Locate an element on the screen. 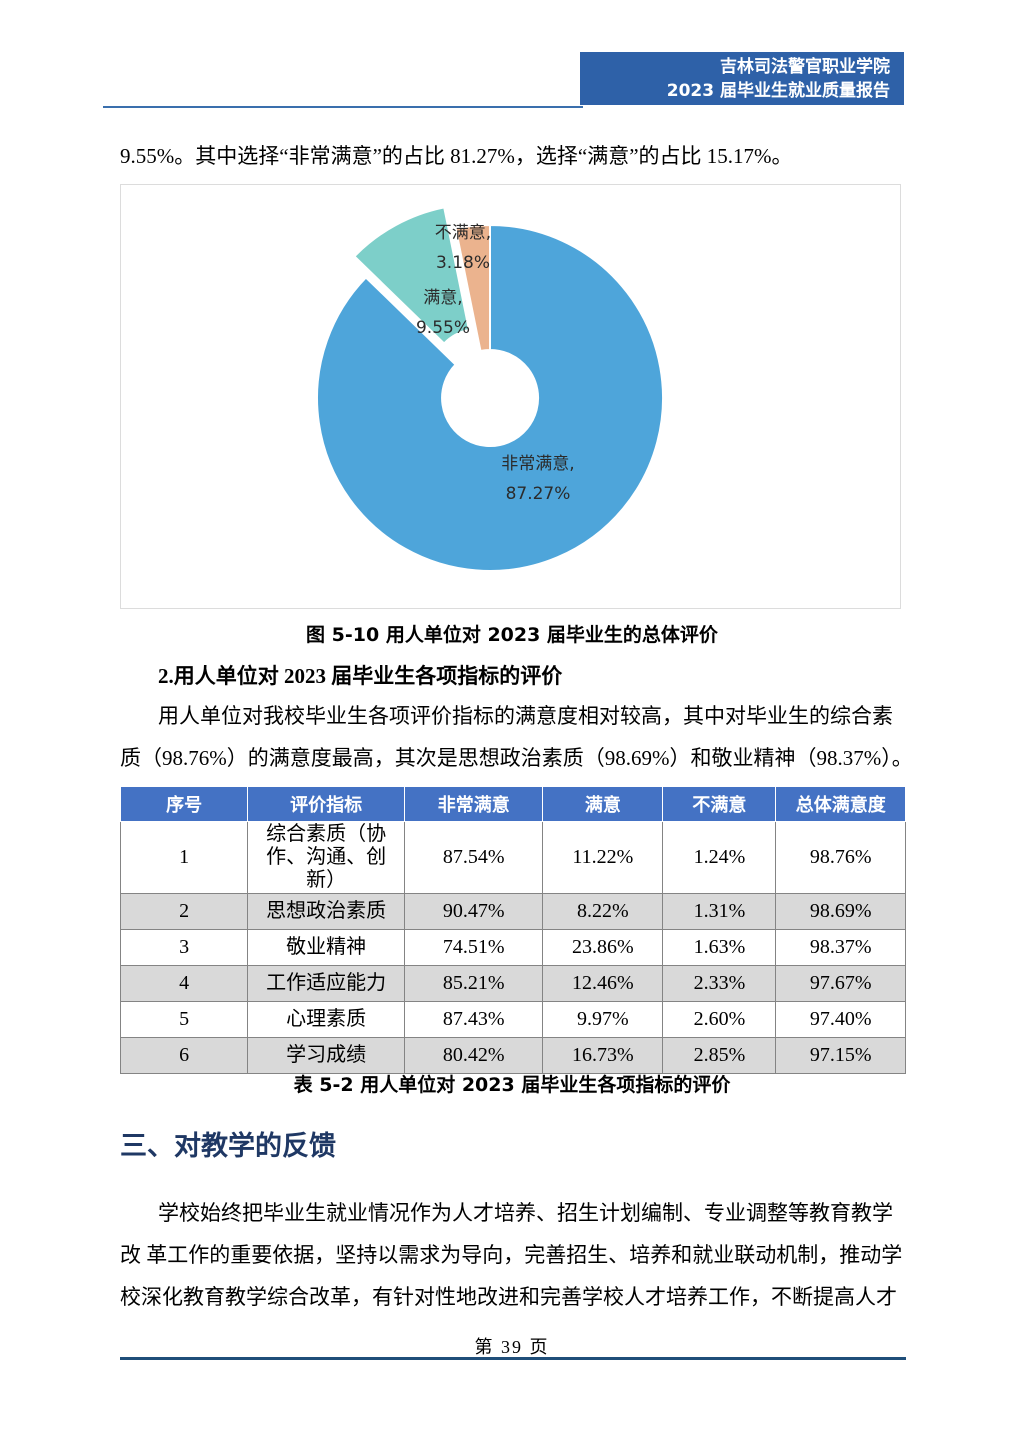  table-cell: 80.42% is located at coordinates (474, 1055).